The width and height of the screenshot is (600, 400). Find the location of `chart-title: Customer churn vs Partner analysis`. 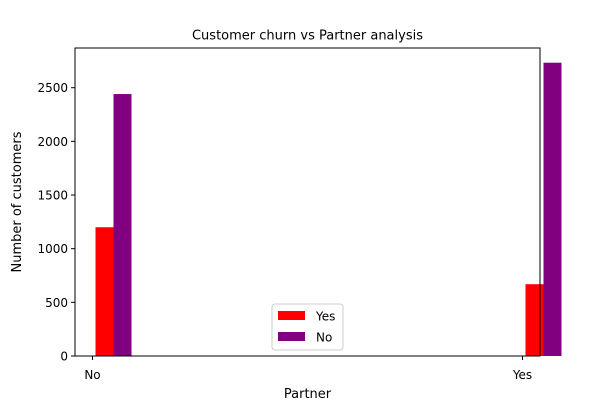

chart-title: Customer churn vs Partner analysis is located at coordinates (307, 36).